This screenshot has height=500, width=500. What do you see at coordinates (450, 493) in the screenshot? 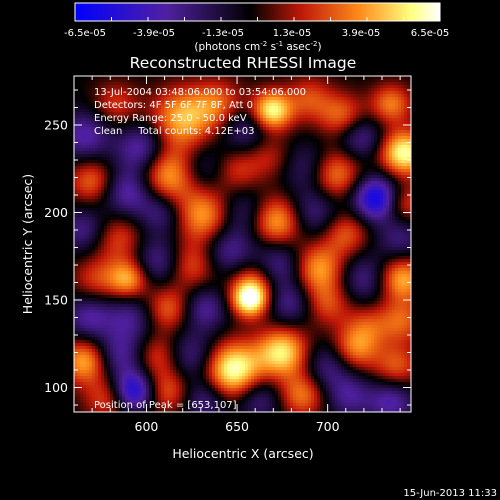
I see `footer-timestamp: 15-Jun-2013 11:33` at bounding box center [450, 493].